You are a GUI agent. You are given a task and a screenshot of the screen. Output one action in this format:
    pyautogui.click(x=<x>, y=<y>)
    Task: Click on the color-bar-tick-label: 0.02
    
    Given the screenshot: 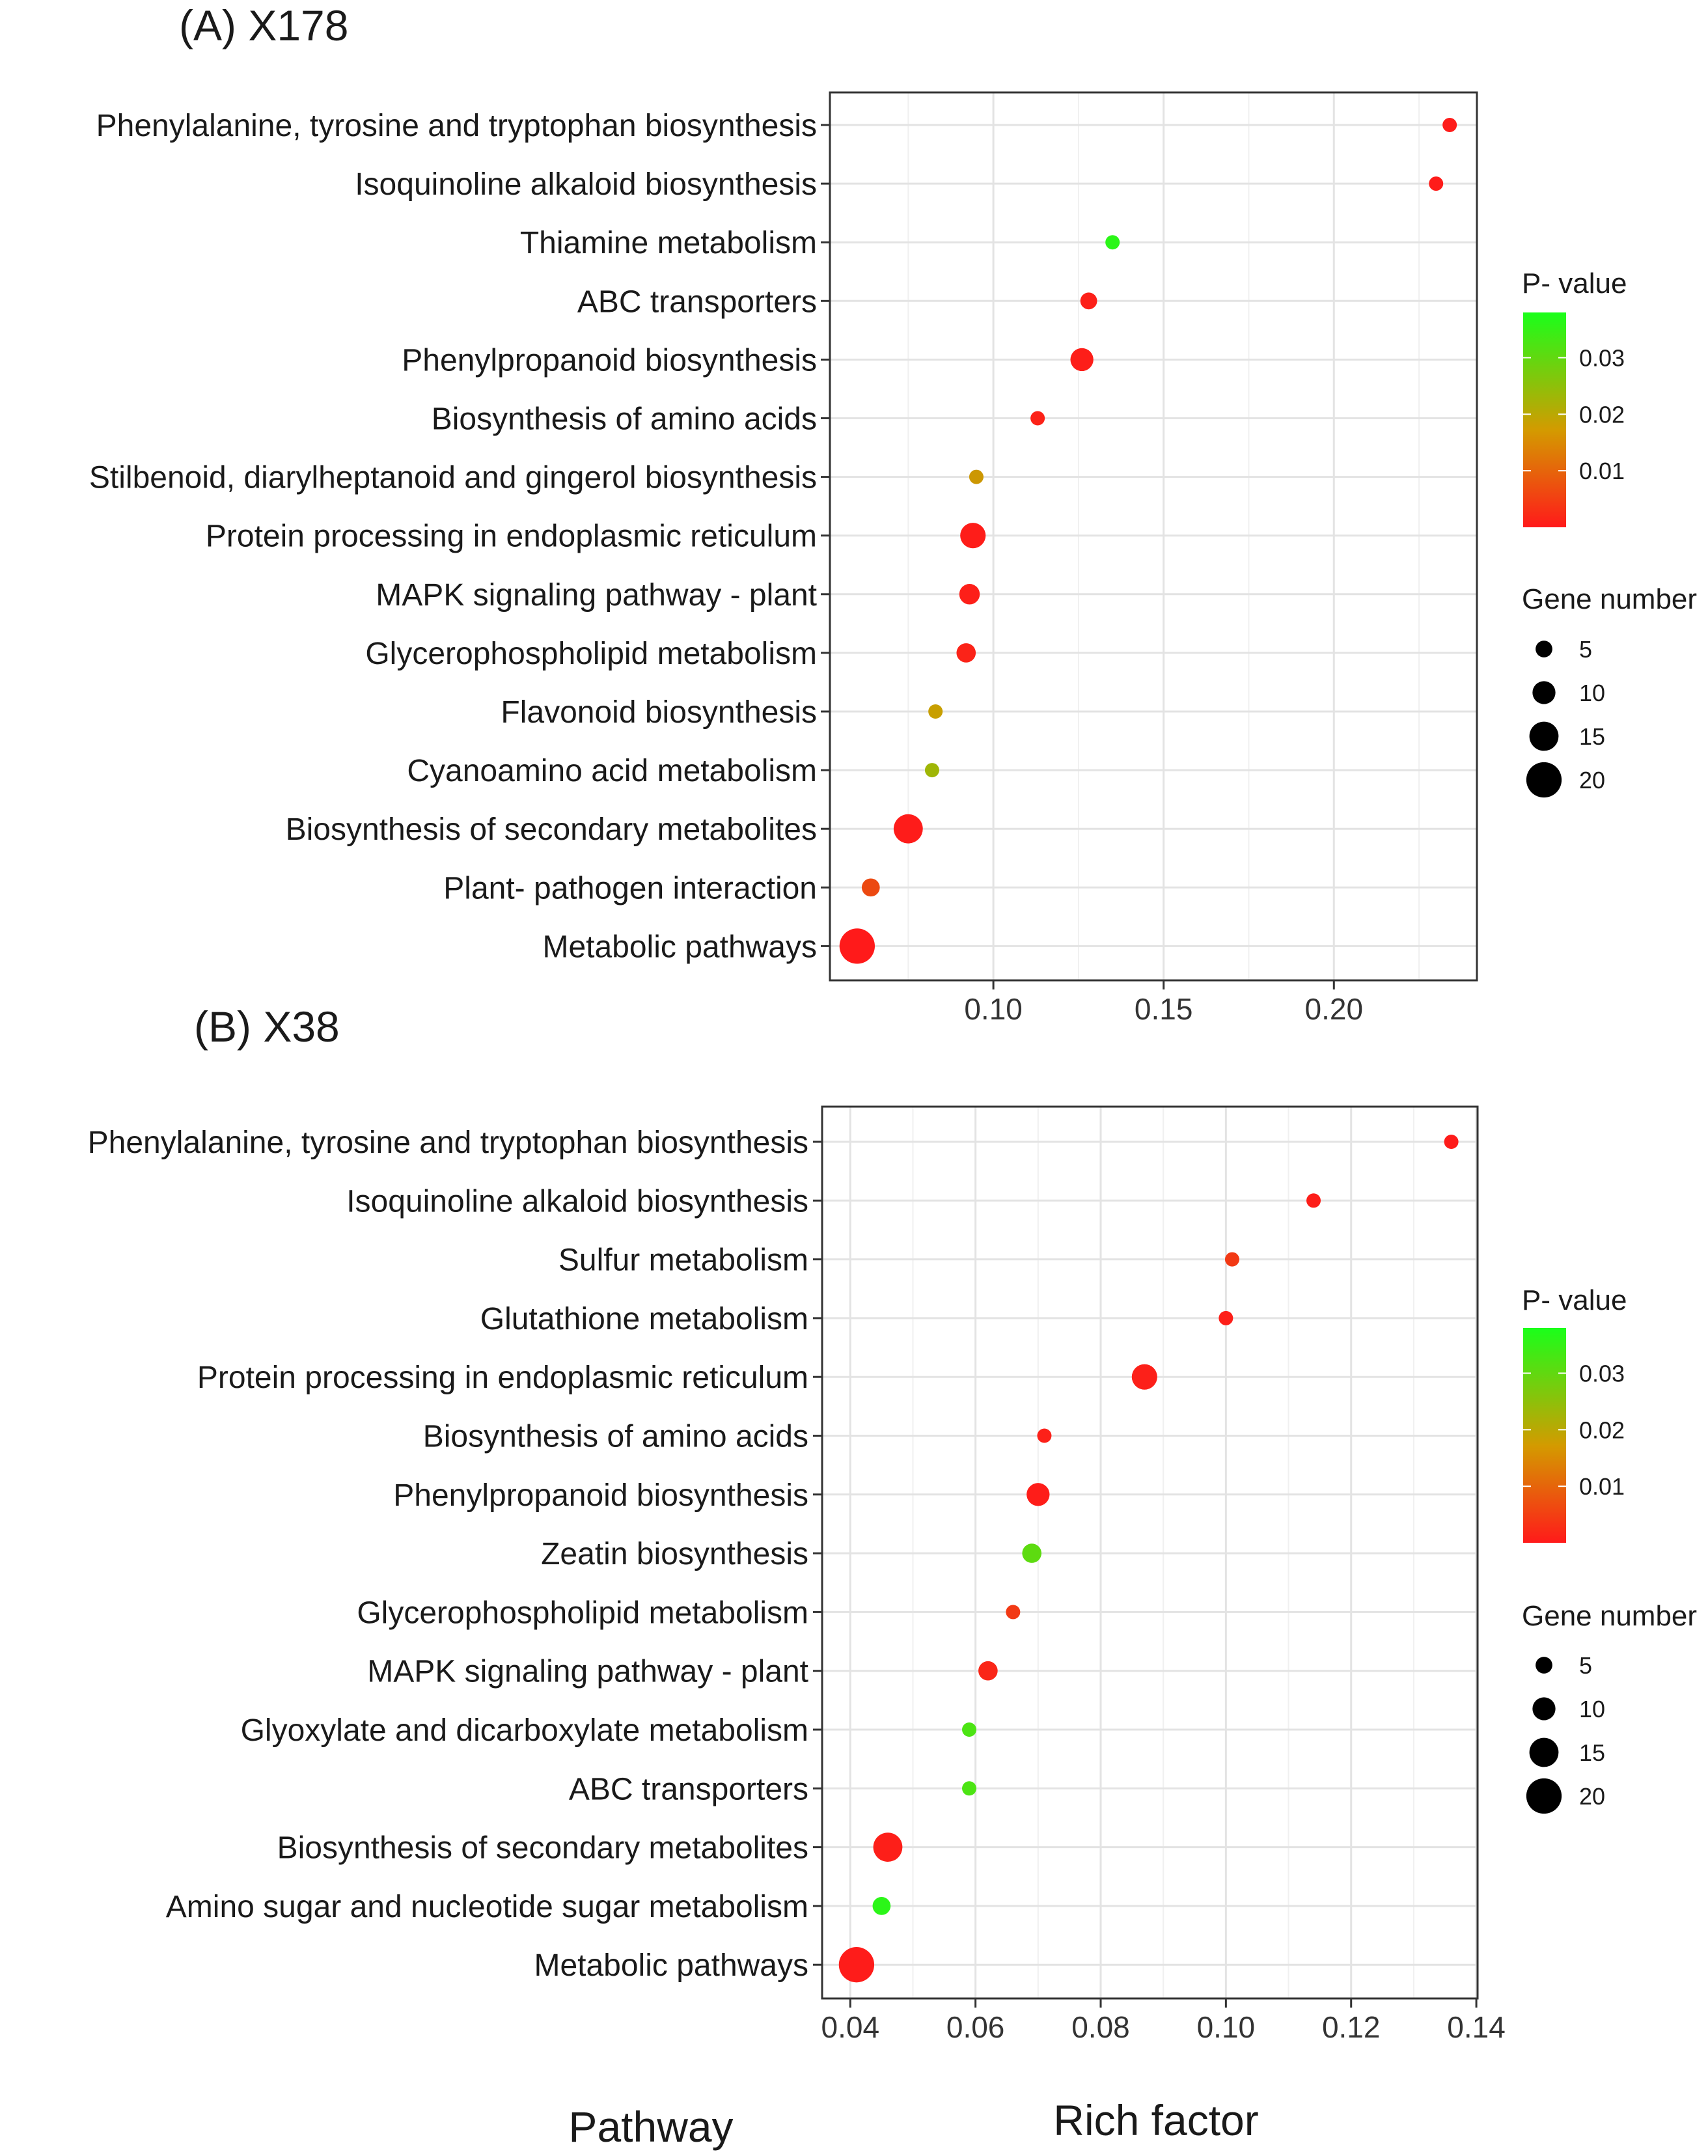 What is the action you would take?
    pyautogui.click(x=1602, y=1430)
    